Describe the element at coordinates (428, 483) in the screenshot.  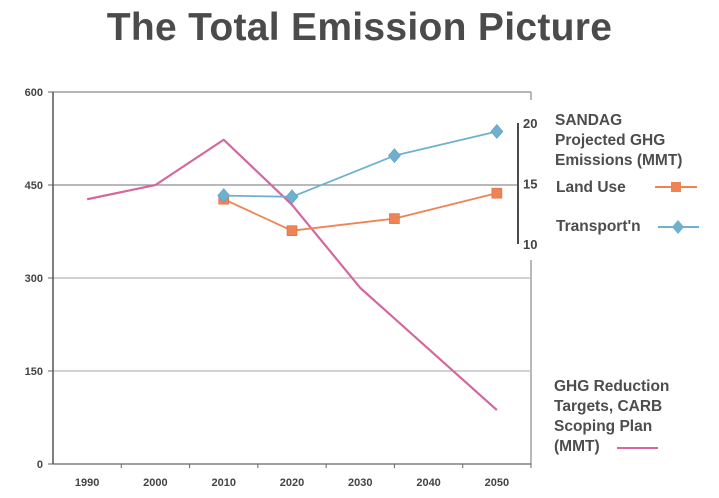
I see `x-tick-label: 2040` at that location.